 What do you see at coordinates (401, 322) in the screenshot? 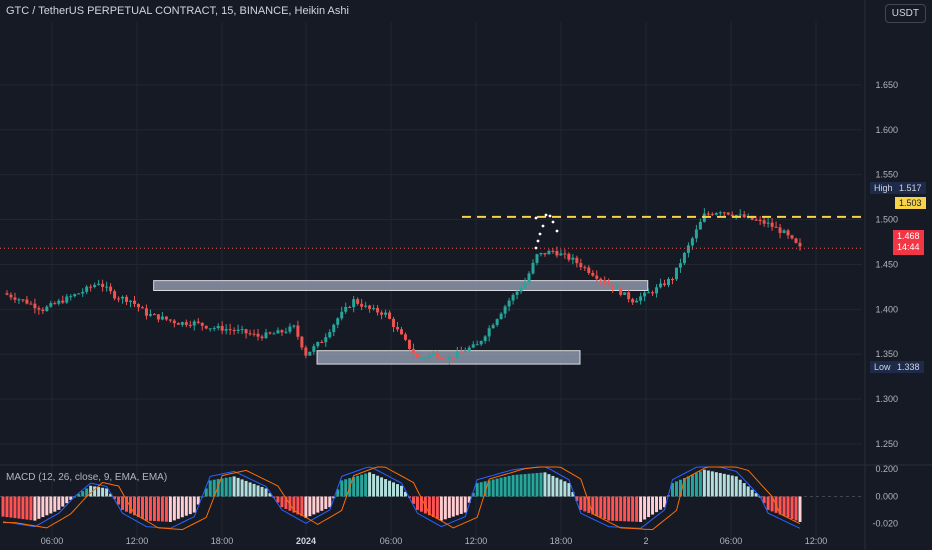
I see `zone-boxes` at bounding box center [401, 322].